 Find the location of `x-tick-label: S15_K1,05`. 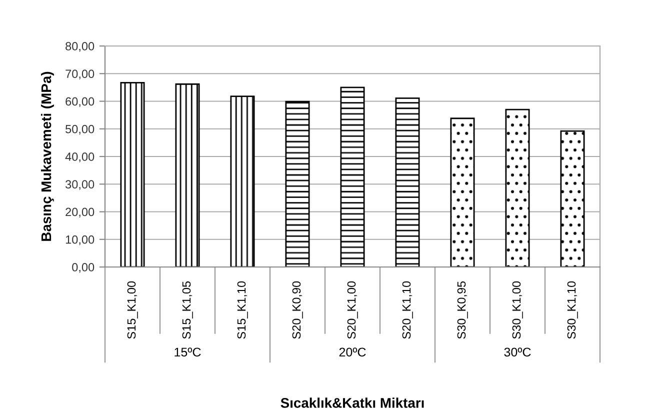

x-tick-label: S15_K1,05 is located at coordinates (187, 310).